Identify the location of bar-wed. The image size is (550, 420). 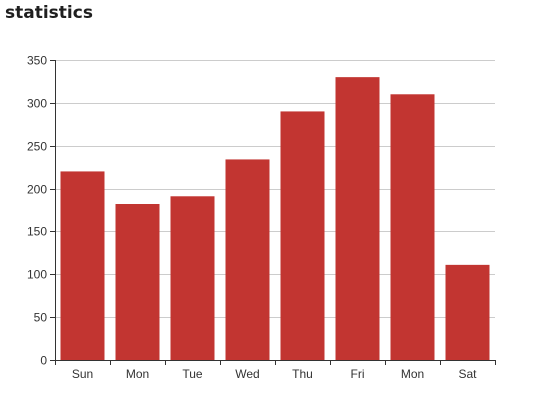
(247, 259).